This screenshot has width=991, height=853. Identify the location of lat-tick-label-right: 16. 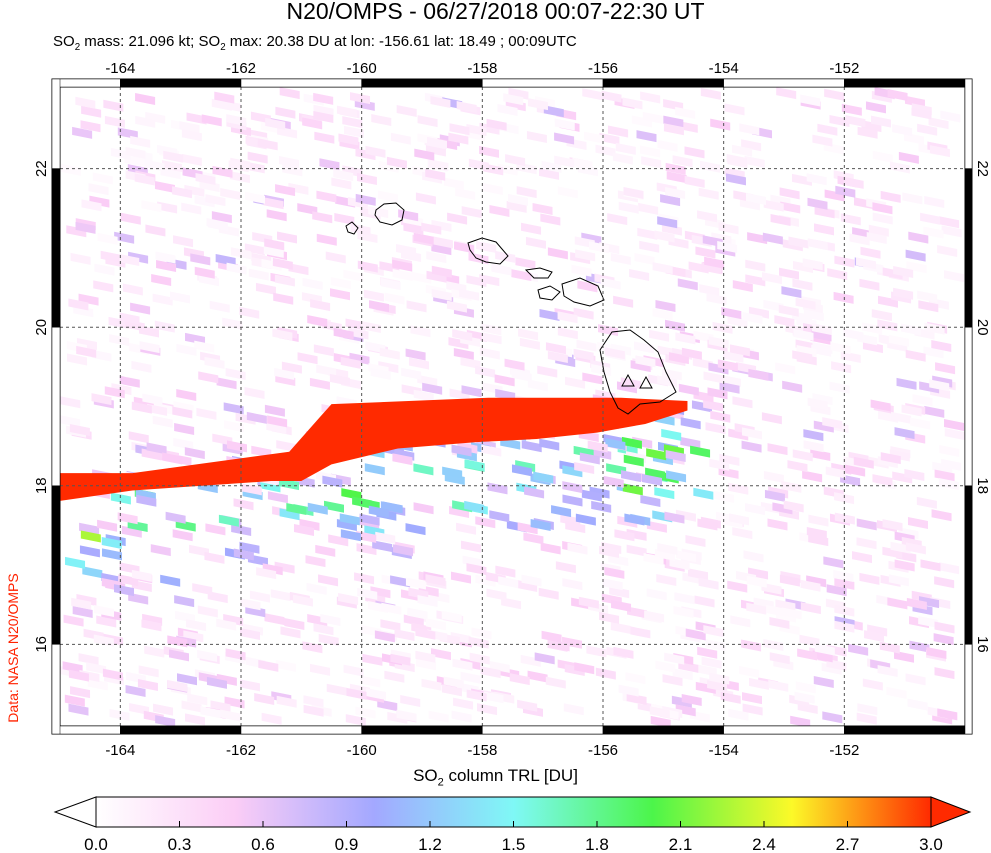
(982, 644).